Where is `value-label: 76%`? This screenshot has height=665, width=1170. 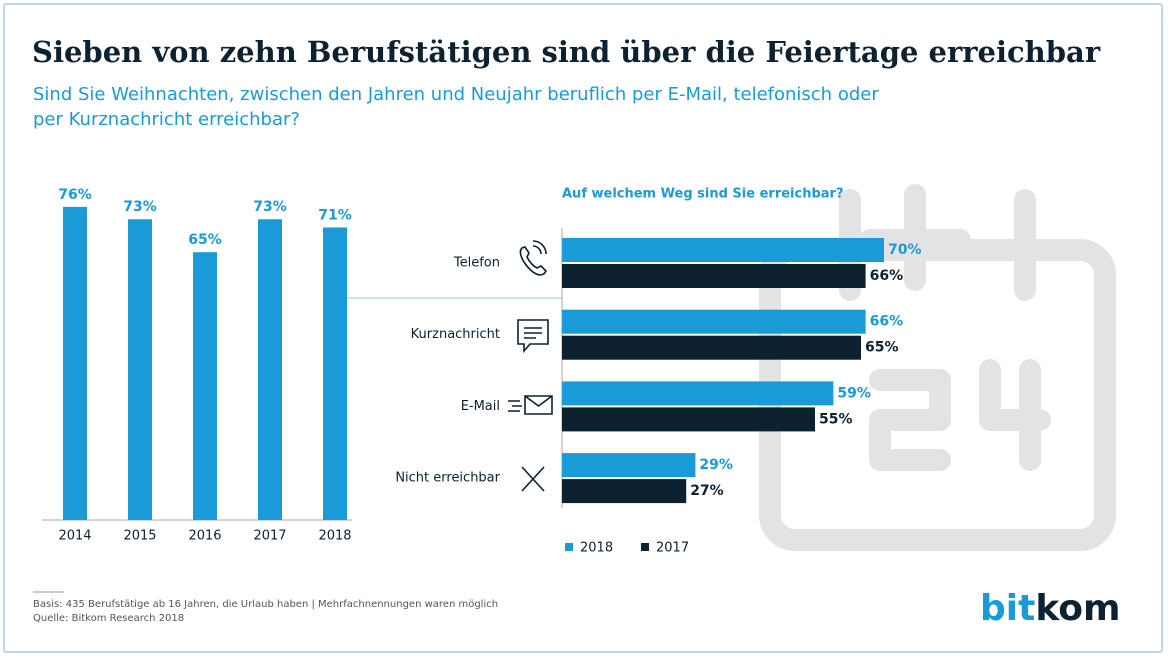
value-label: 76% is located at coordinates (75, 195).